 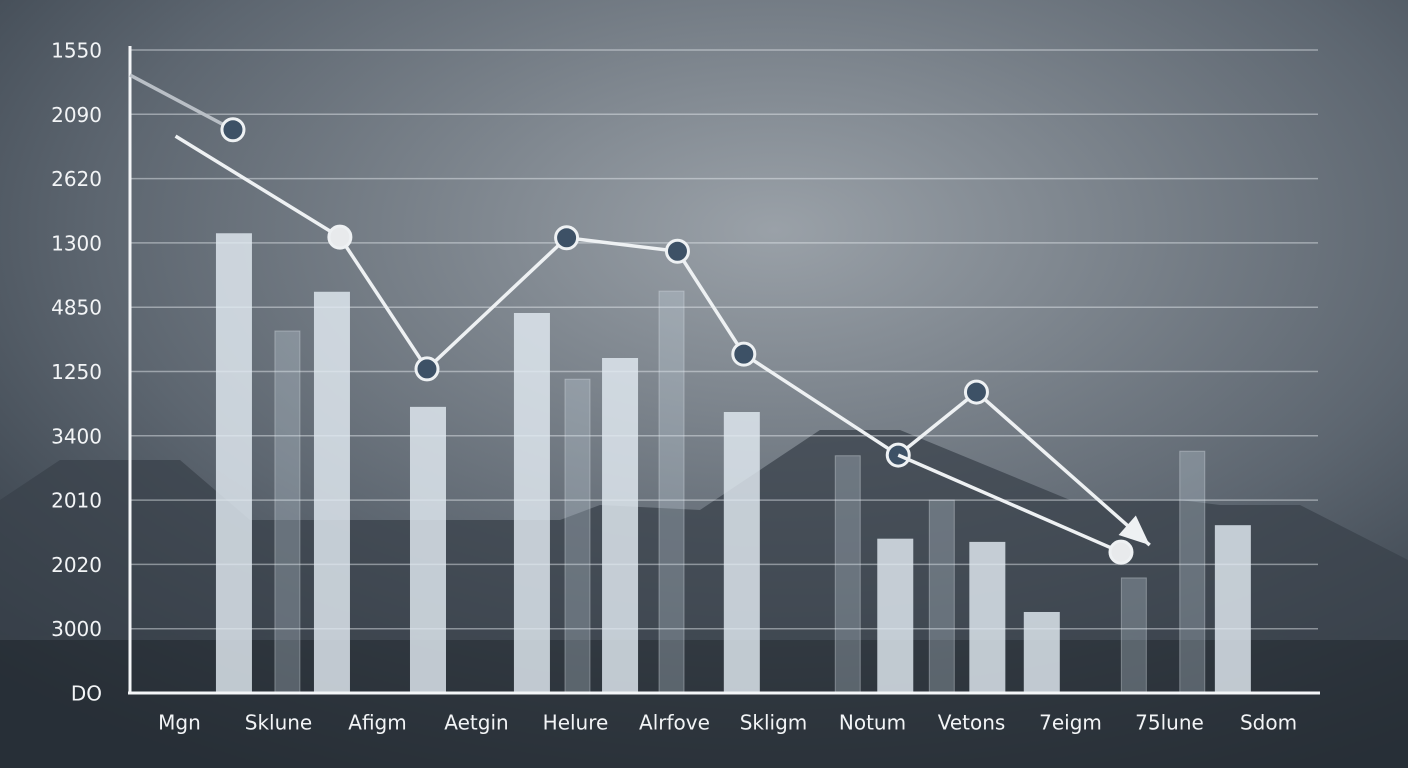 I want to click on x-tick-label: Vetons, so click(x=972, y=723).